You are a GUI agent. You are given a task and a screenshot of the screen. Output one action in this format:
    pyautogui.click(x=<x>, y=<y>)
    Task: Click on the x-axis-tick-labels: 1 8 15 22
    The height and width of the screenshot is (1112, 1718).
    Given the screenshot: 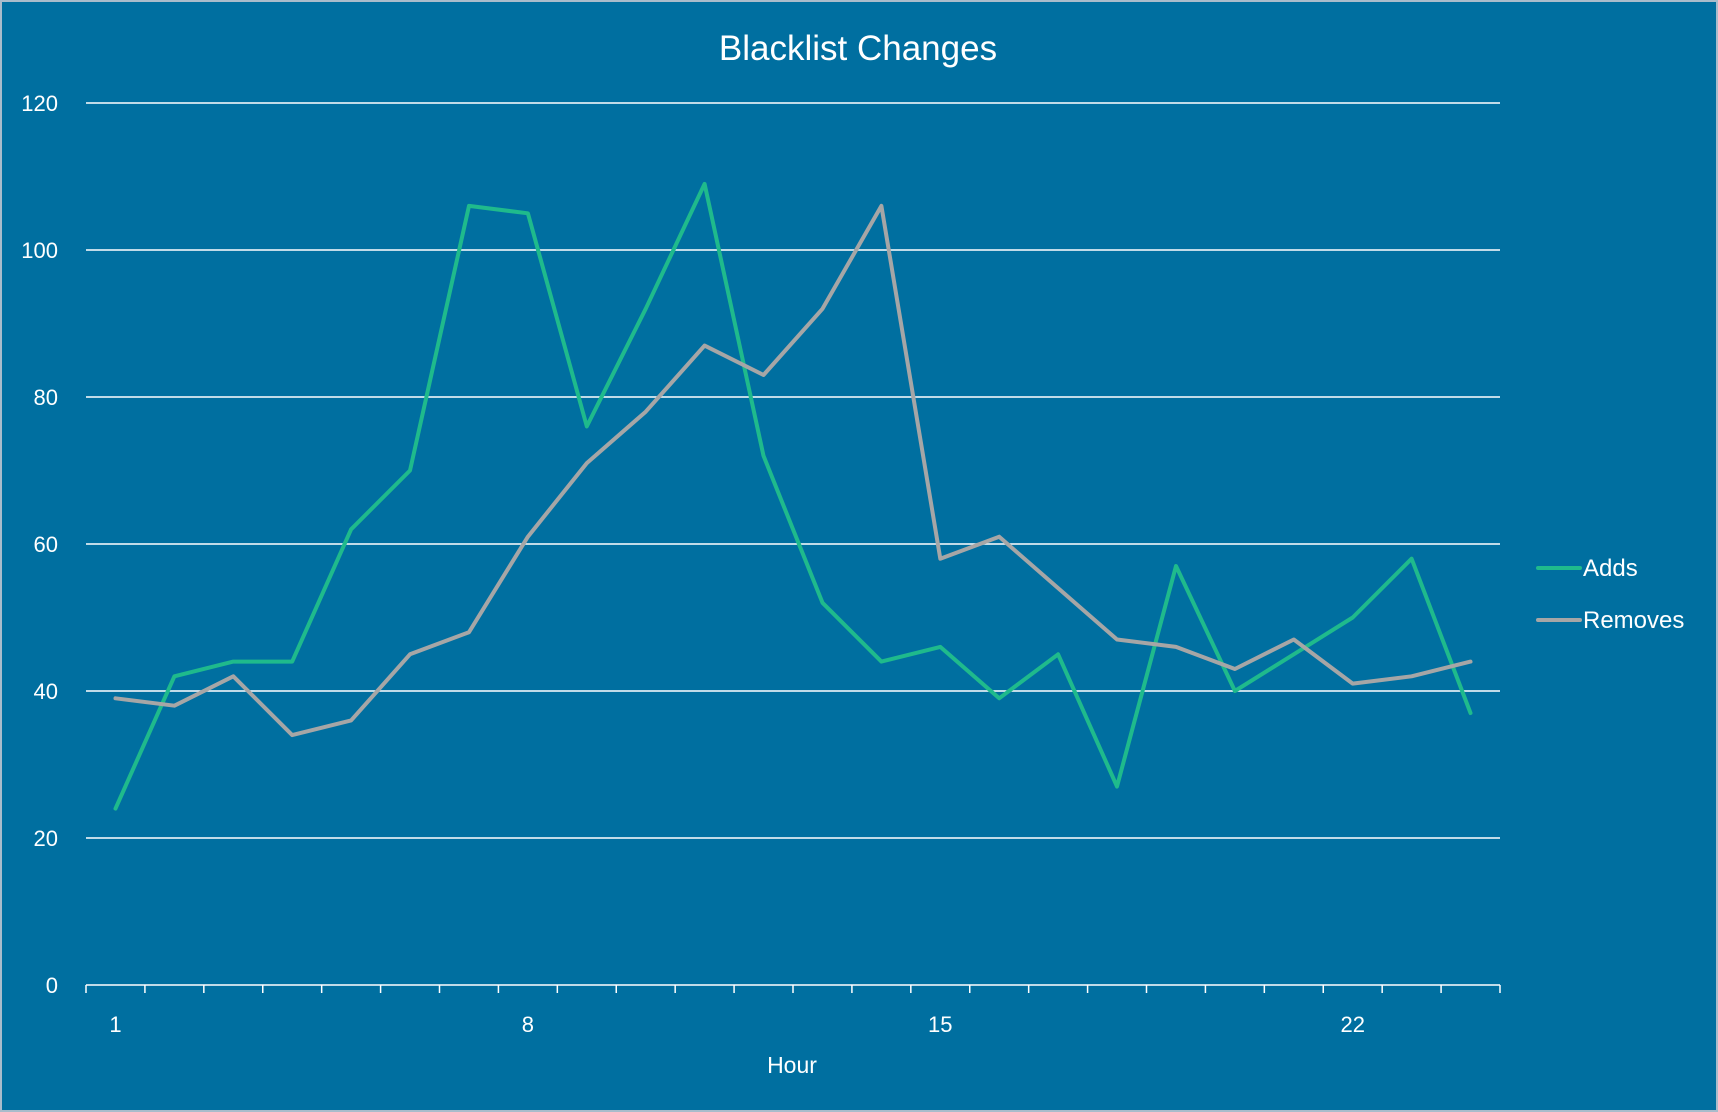 What is the action you would take?
    pyautogui.click(x=737, y=1024)
    